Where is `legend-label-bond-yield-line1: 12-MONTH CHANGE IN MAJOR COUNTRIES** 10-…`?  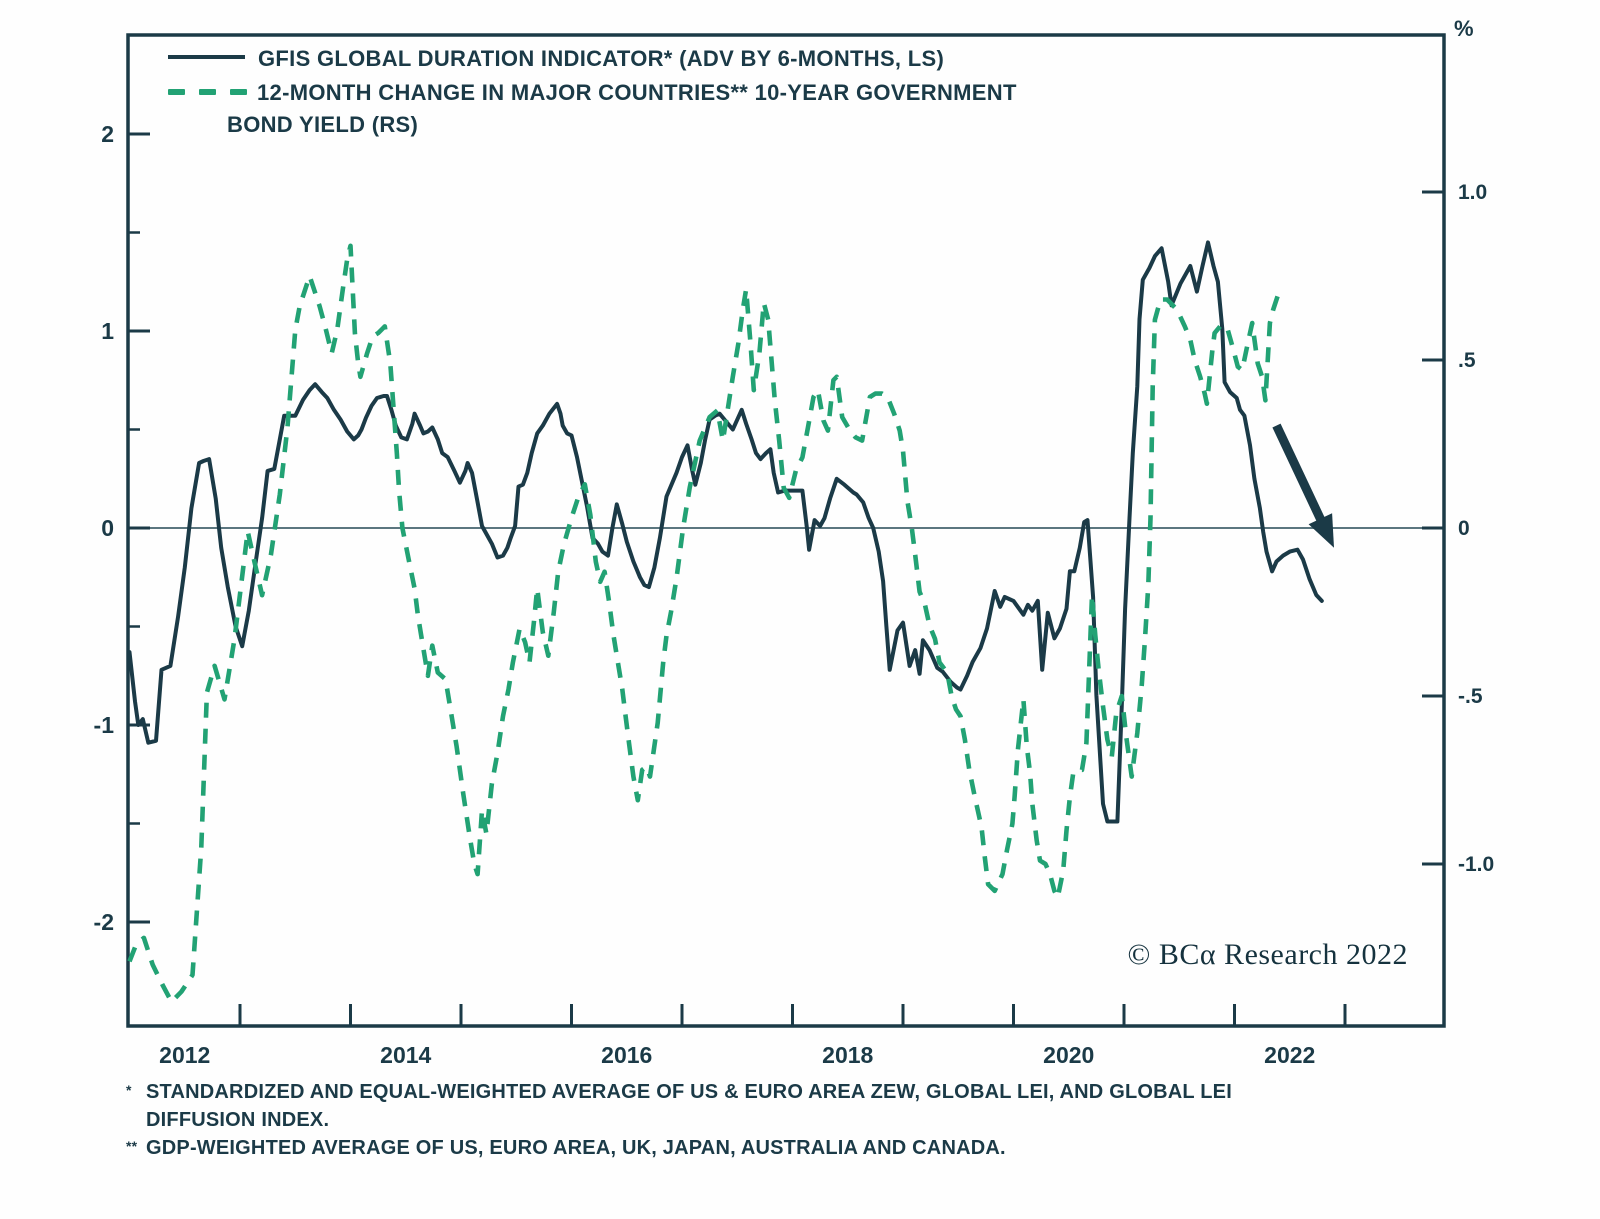
legend-label-bond-yield-line1: 12-MONTH CHANGE IN MAJOR COUNTRIES** 10-… is located at coordinates (637, 92).